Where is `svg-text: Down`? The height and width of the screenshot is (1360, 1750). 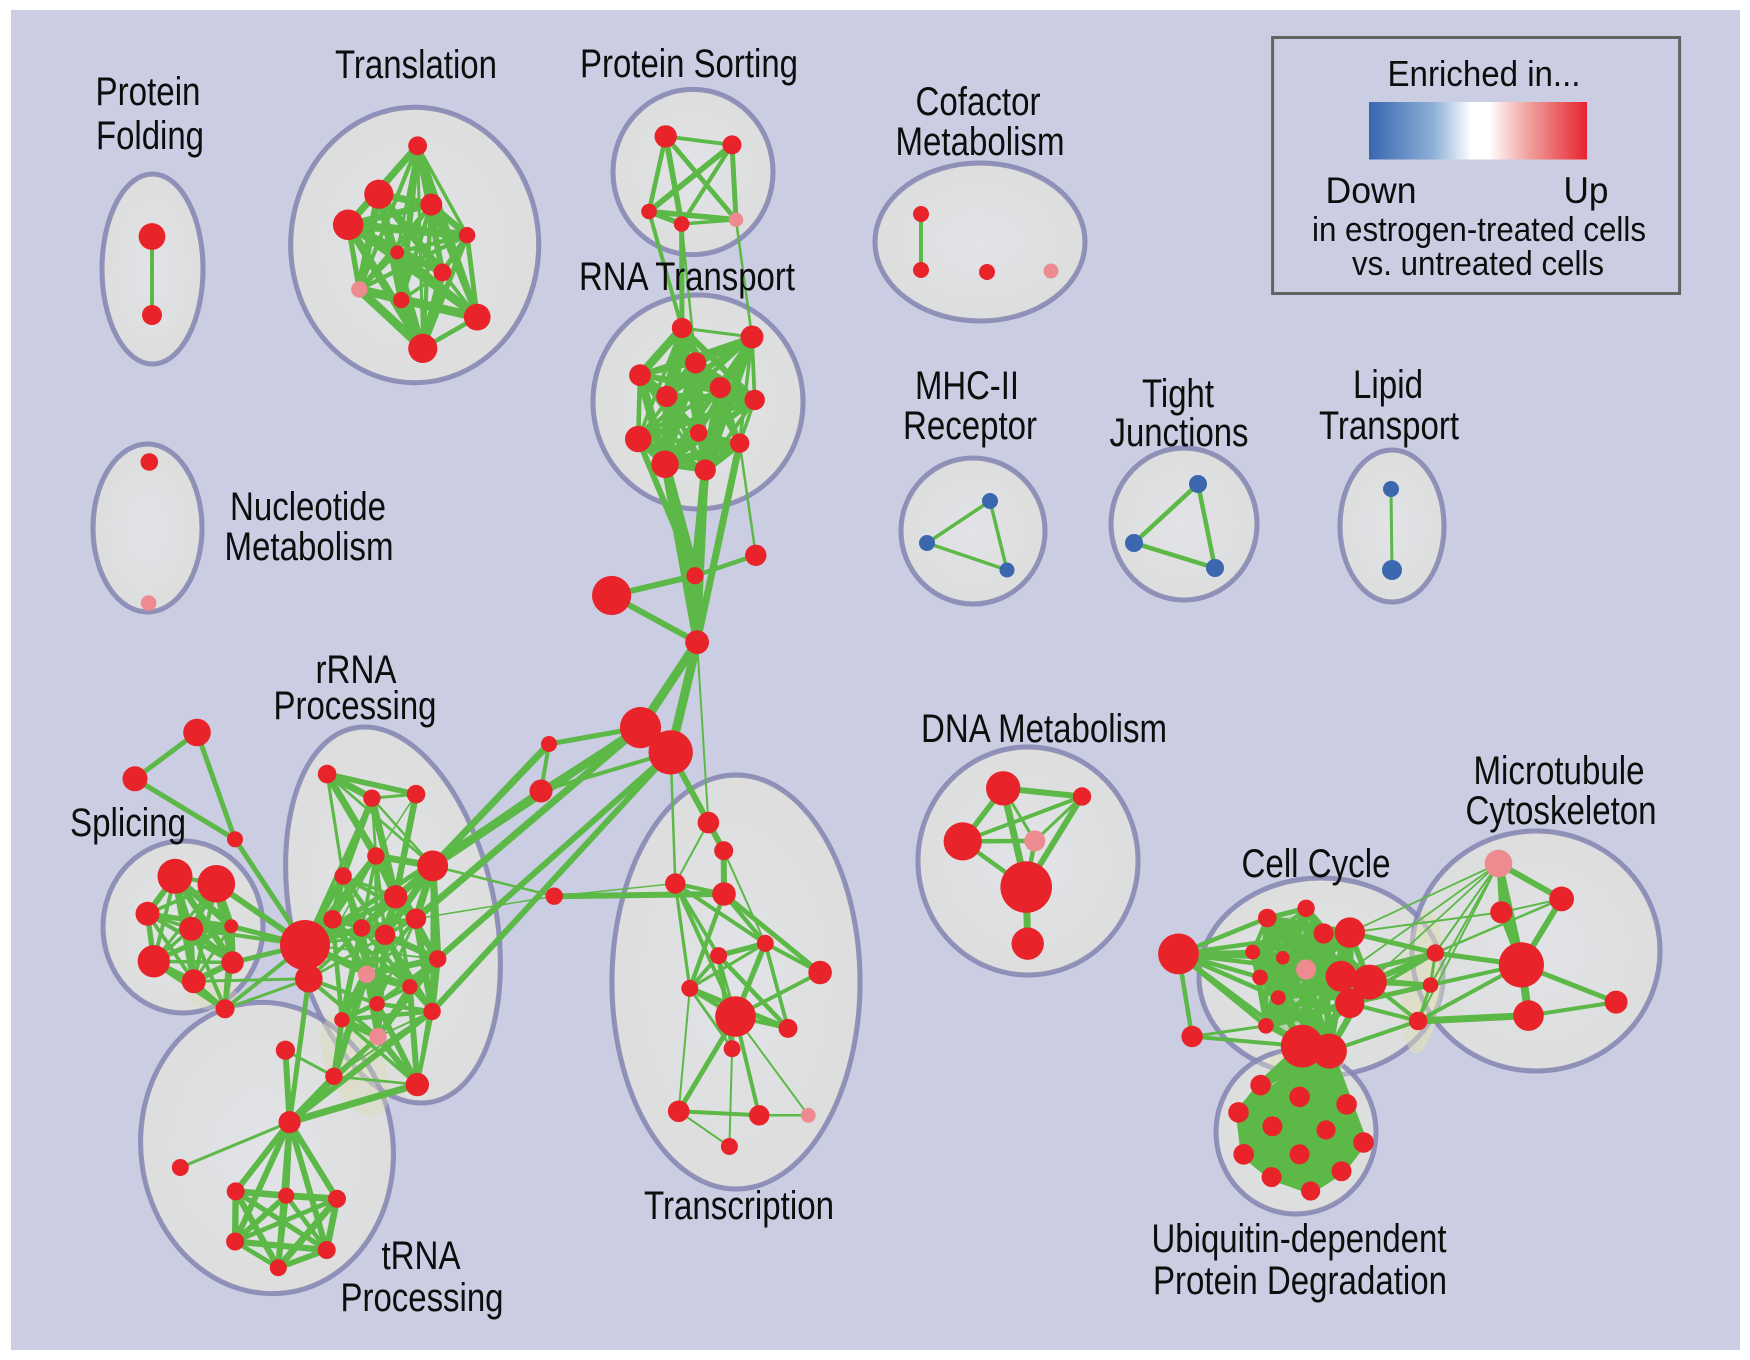 svg-text: Down is located at coordinates (1371, 190).